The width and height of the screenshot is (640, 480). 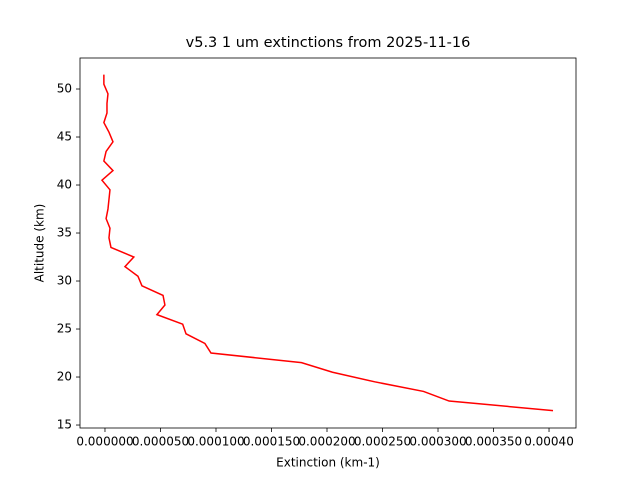 What do you see at coordinates (328, 463) in the screenshot?
I see `x-axis-label: Extinction (km-1)` at bounding box center [328, 463].